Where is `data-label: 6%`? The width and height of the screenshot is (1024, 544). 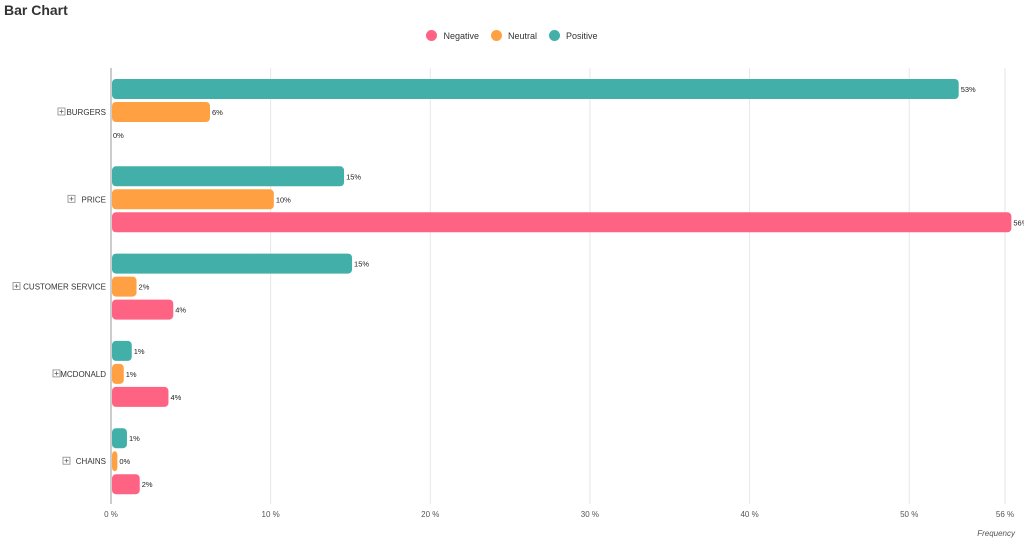
data-label: 6% is located at coordinates (217, 112).